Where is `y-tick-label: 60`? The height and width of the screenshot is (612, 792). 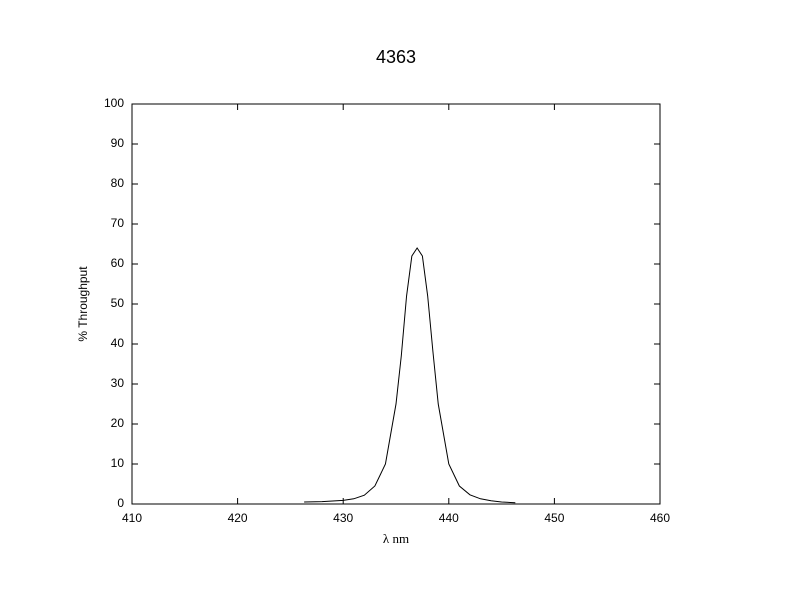
y-tick-label: 60 is located at coordinates (118, 263).